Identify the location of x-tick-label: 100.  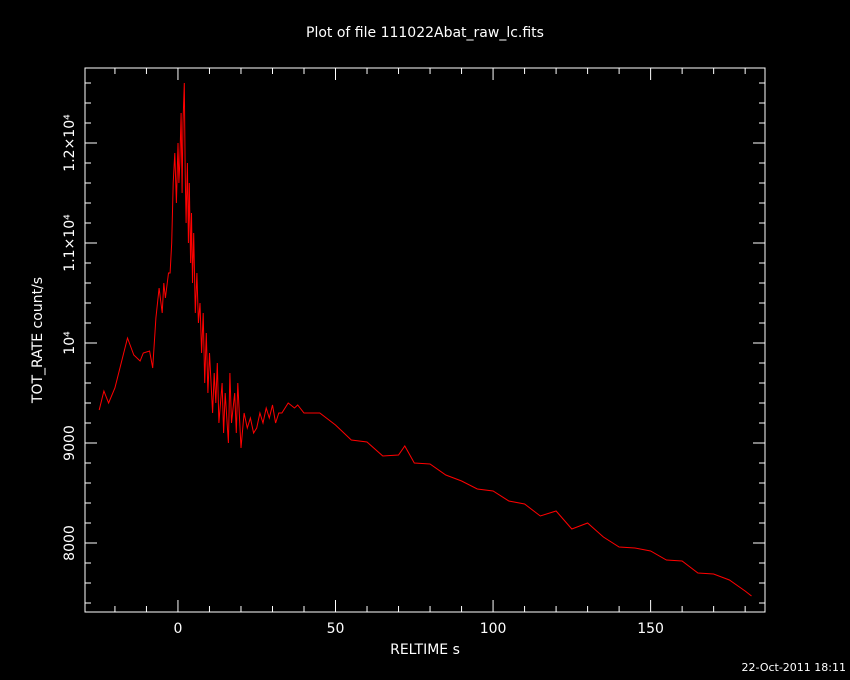
(493, 629).